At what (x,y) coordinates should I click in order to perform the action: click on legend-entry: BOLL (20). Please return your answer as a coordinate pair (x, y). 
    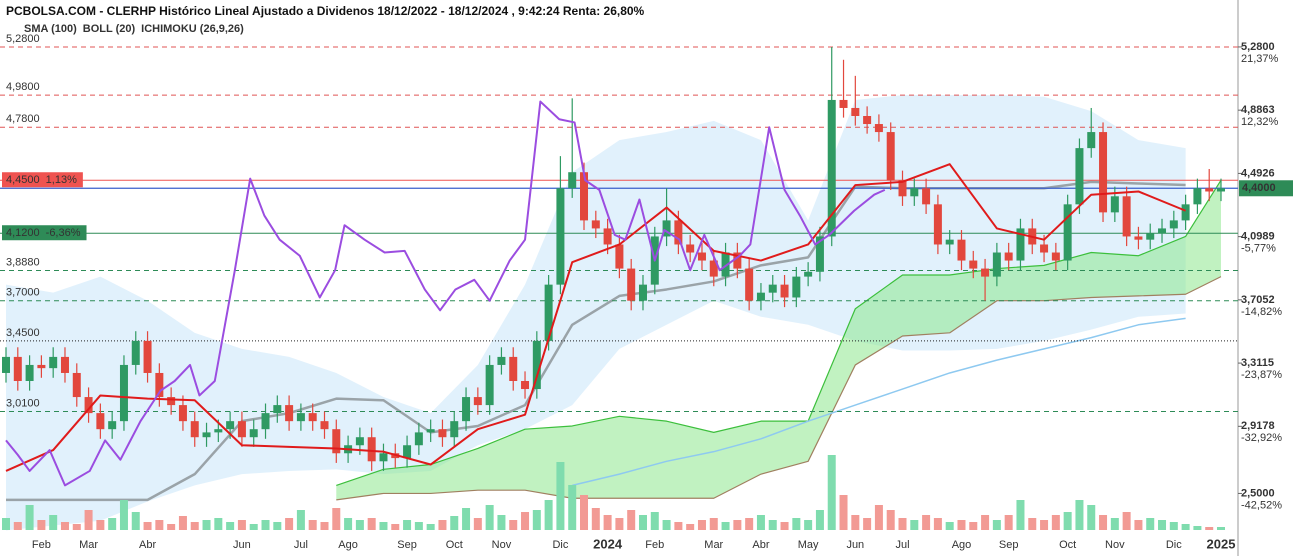
    Looking at the image, I should click on (109, 29).